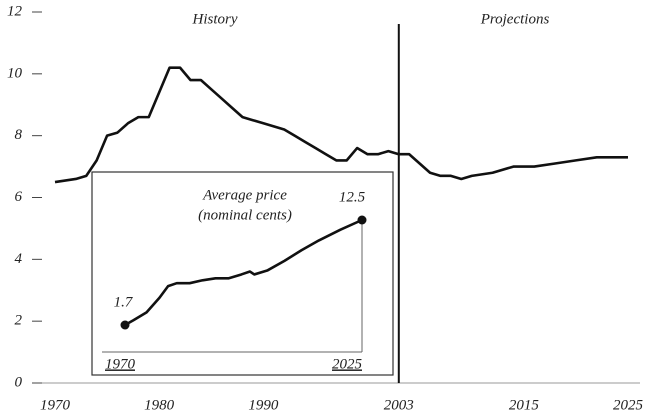  Describe the element at coordinates (245, 215) in the screenshot. I see `inset-subtitle: (nominal cents)` at that location.